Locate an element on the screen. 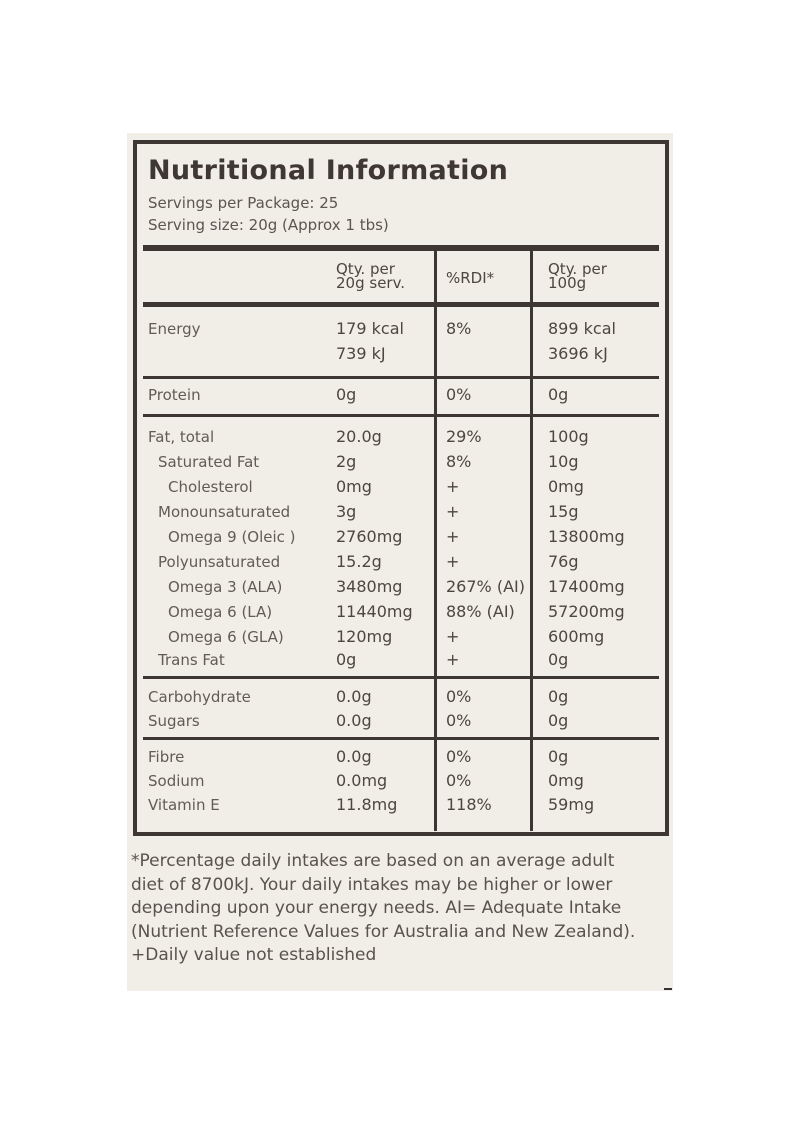  panel-title: Nutritional Information is located at coordinates (328, 170).